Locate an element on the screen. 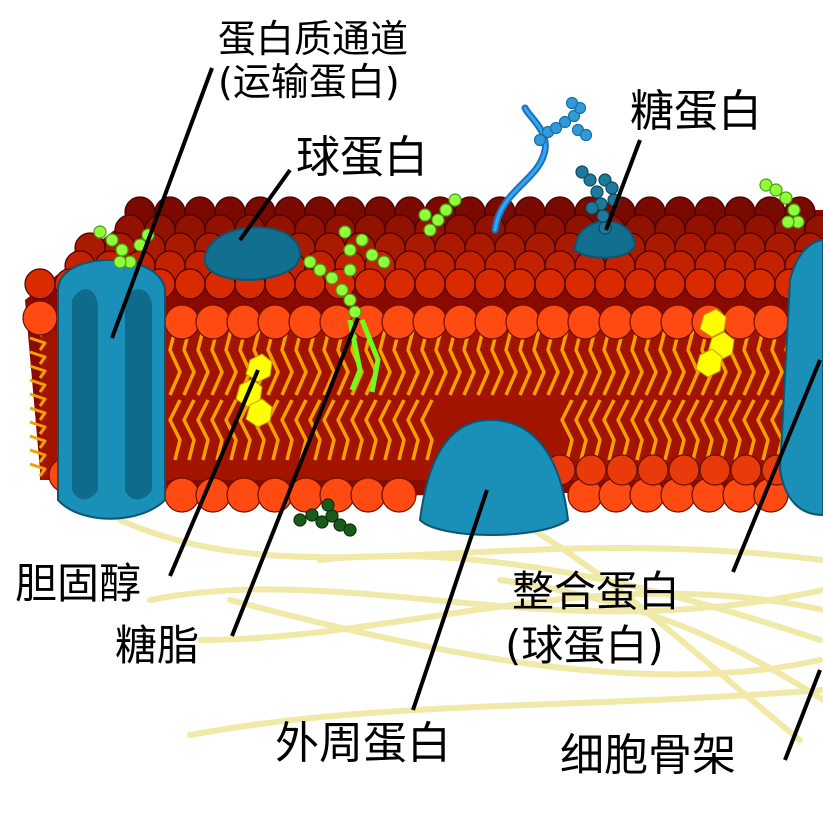  label-protein-channel-sub: (运输蛋白) is located at coordinates (309, 82).